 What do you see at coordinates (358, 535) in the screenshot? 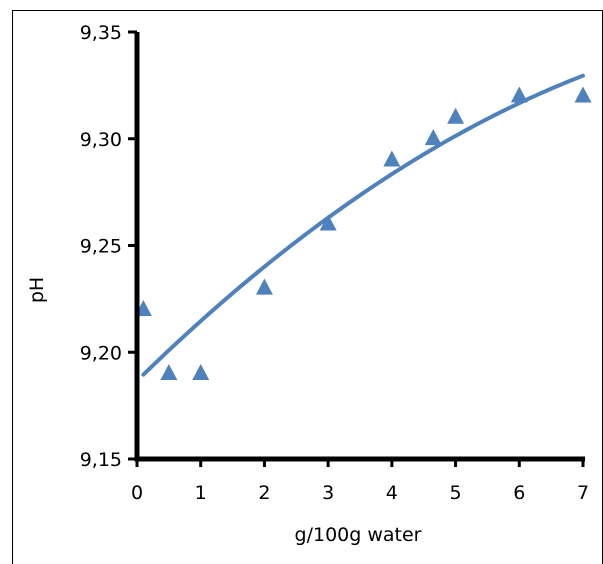
I see `x-axis-title: g/100g water` at bounding box center [358, 535].